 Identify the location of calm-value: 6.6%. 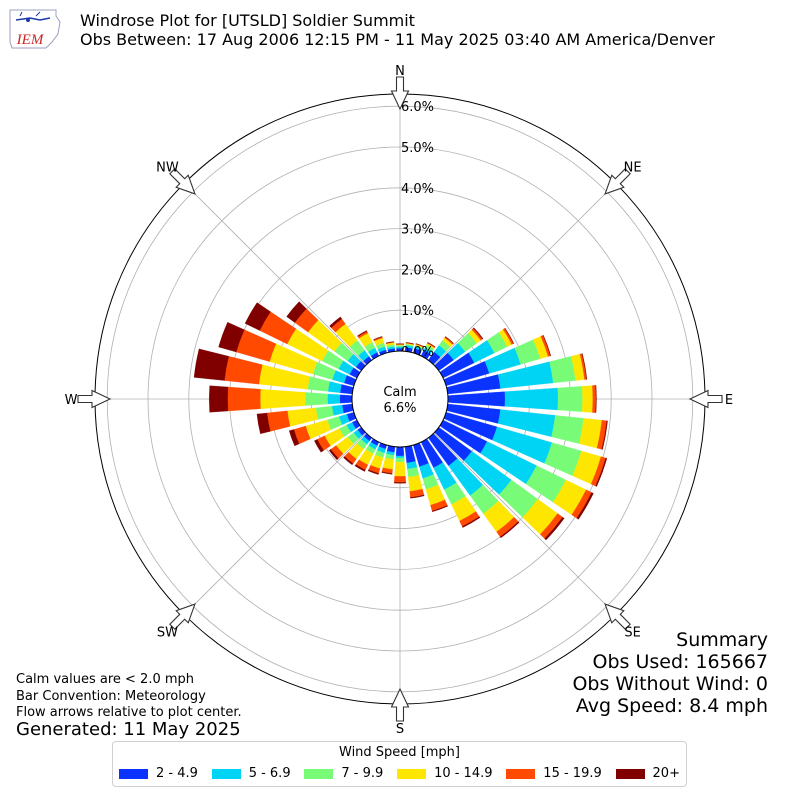
(399, 408).